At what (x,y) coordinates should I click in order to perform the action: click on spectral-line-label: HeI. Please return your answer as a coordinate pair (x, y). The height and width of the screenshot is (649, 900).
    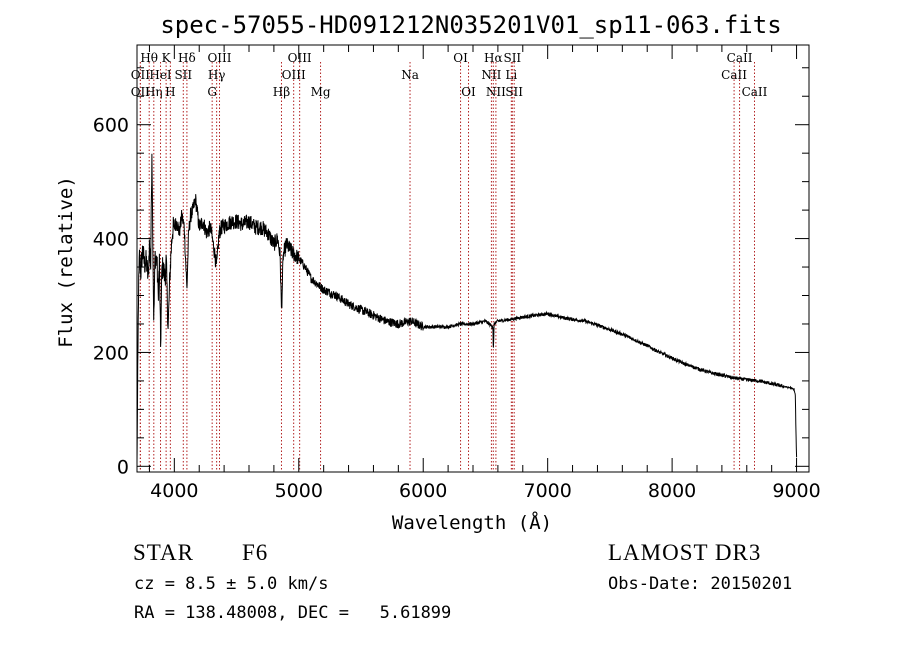
    Looking at the image, I should click on (160, 75).